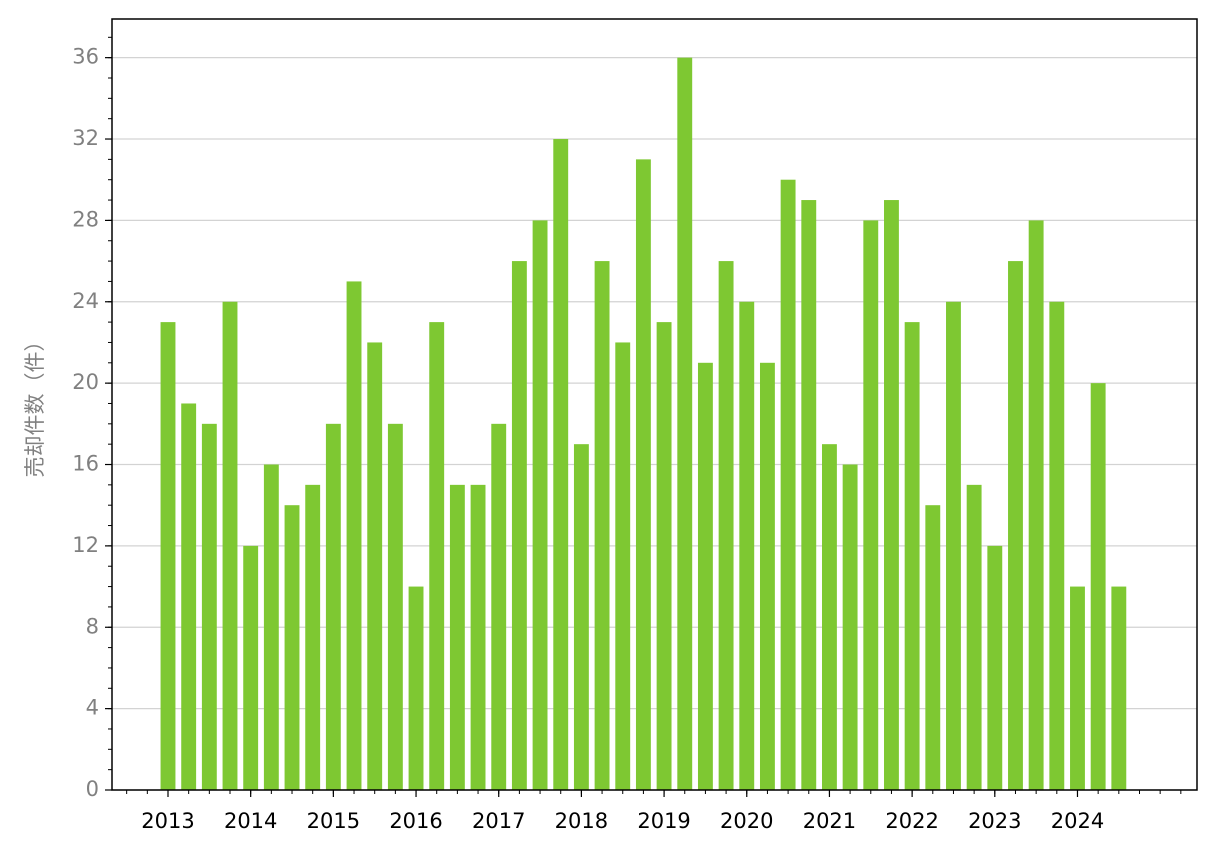 The width and height of the screenshot is (1216, 855). What do you see at coordinates (85, 301) in the screenshot?
I see `y-tick-label: 24` at bounding box center [85, 301].